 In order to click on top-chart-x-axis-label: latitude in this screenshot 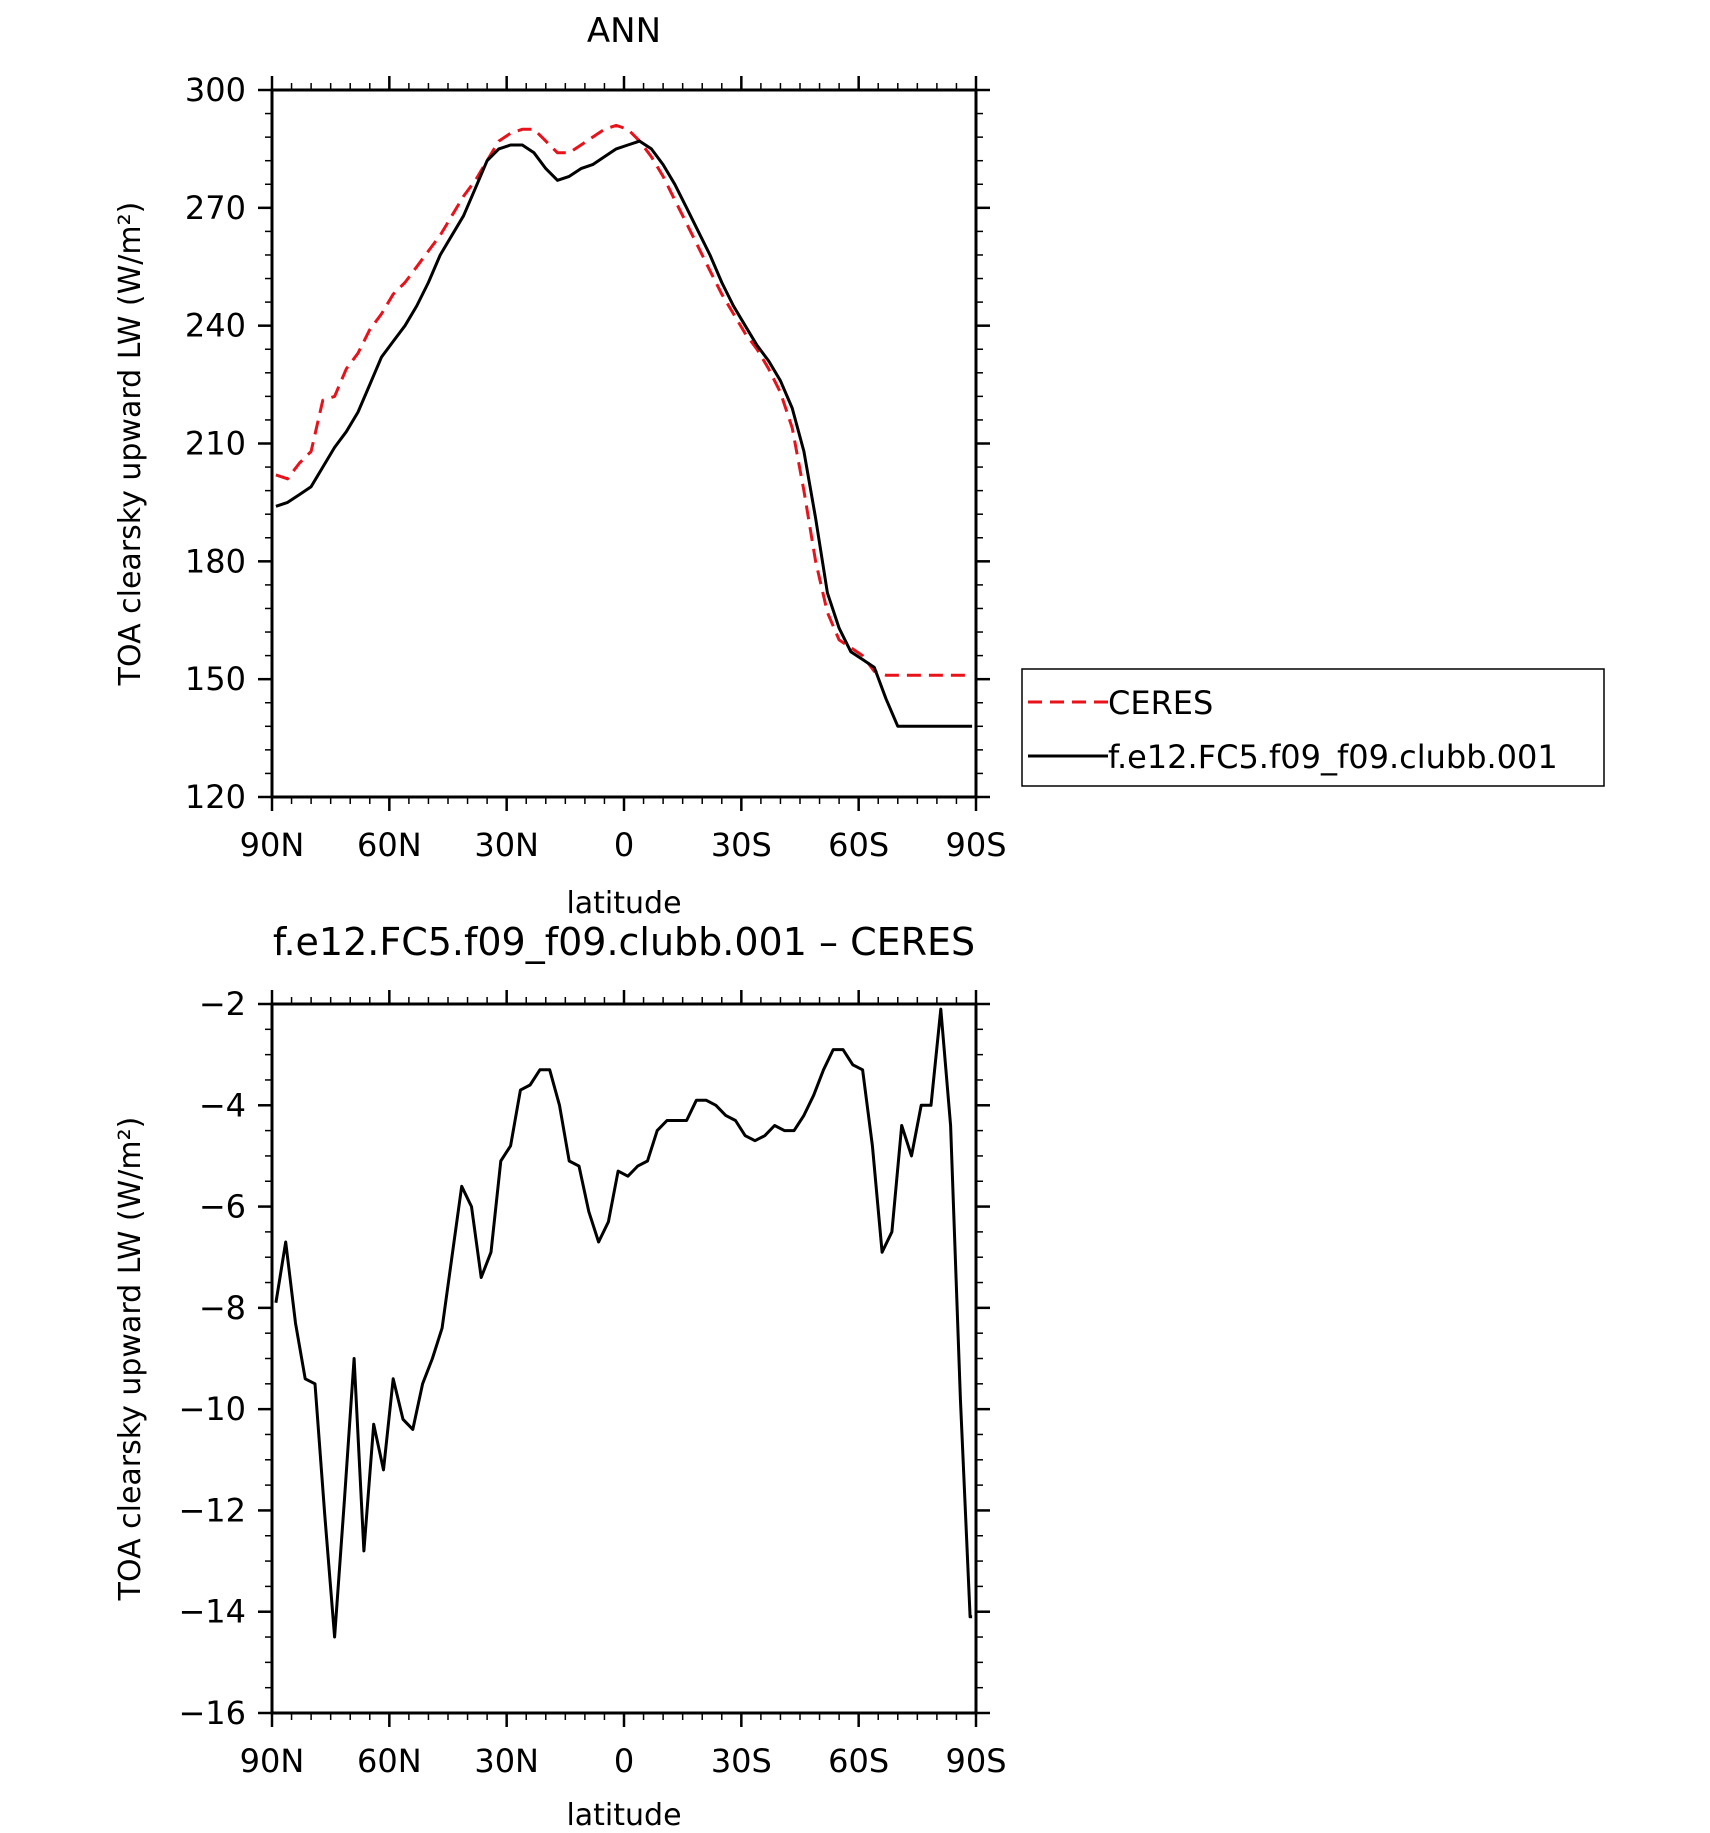, I will do `click(623, 903)`.